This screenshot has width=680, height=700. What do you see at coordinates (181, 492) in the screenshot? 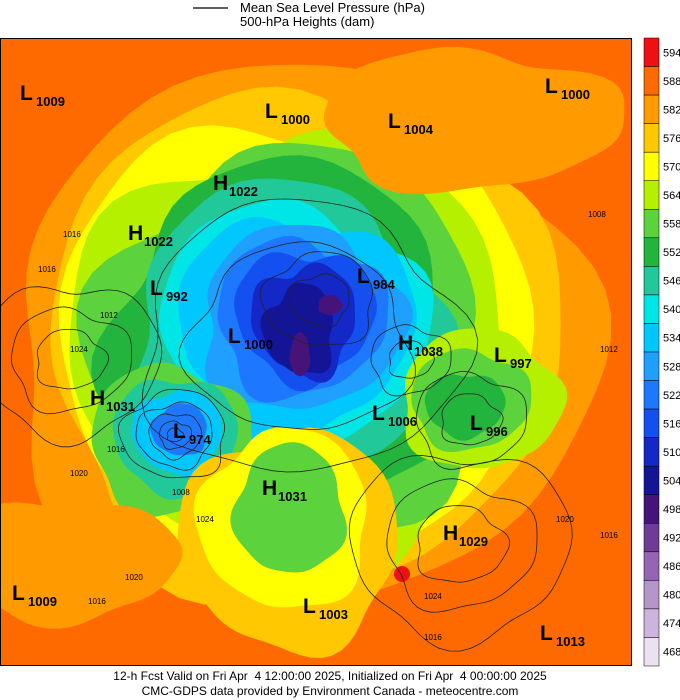
I see `isobar-label: 1008` at bounding box center [181, 492].